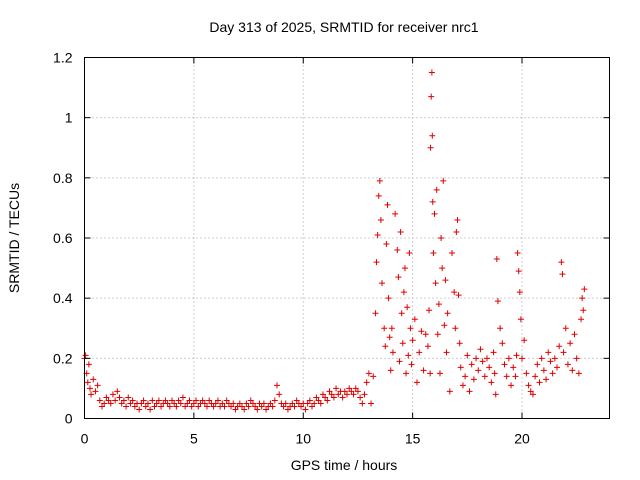 The height and width of the screenshot is (480, 640). What do you see at coordinates (69, 419) in the screenshot?
I see `y-tick-label: 0` at bounding box center [69, 419].